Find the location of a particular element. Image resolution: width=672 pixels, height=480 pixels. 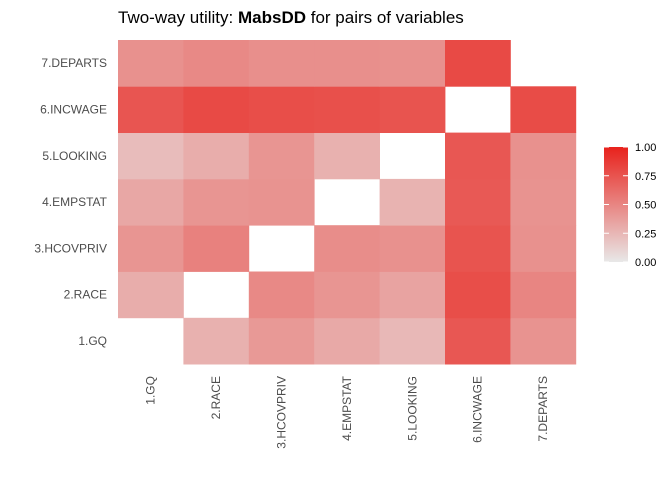

heatmap-cell-5.LOOKING-3.HCOVPRIV is located at coordinates (412, 248).